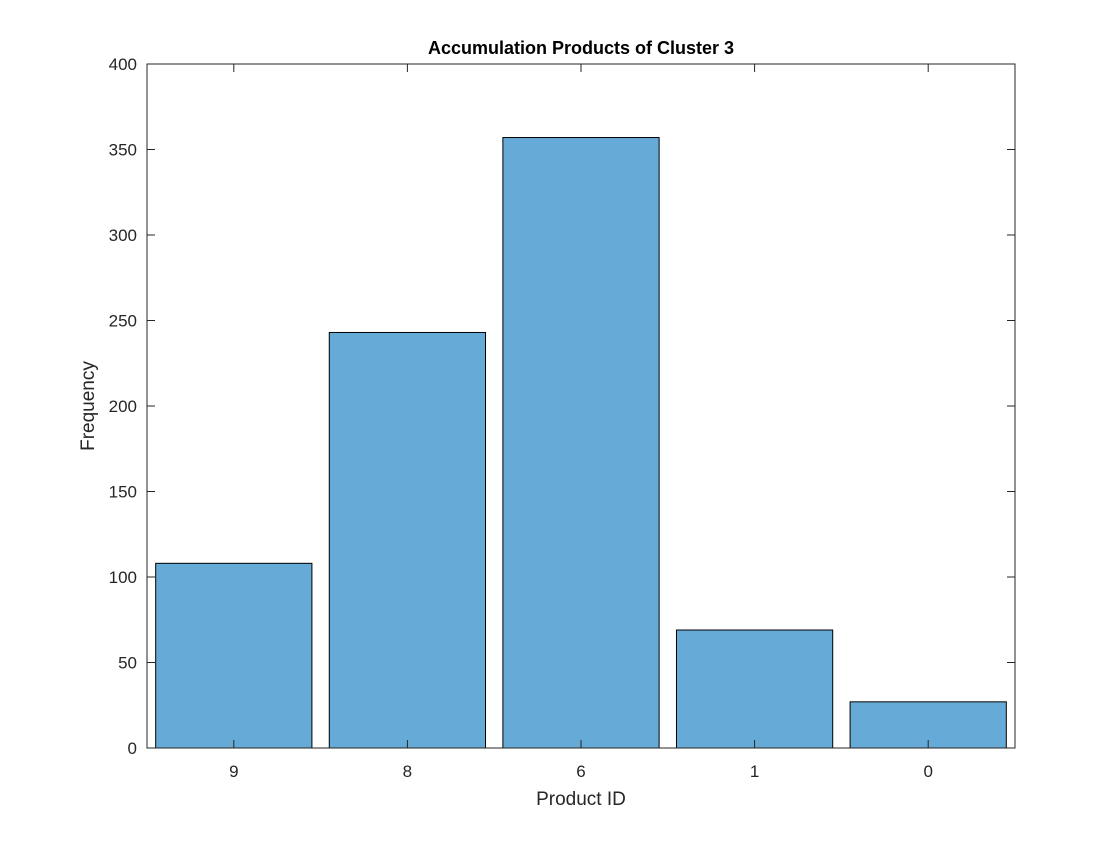 The width and height of the screenshot is (1120, 845). Describe the element at coordinates (123, 64) in the screenshot. I see `y-tick-label: 400` at that location.